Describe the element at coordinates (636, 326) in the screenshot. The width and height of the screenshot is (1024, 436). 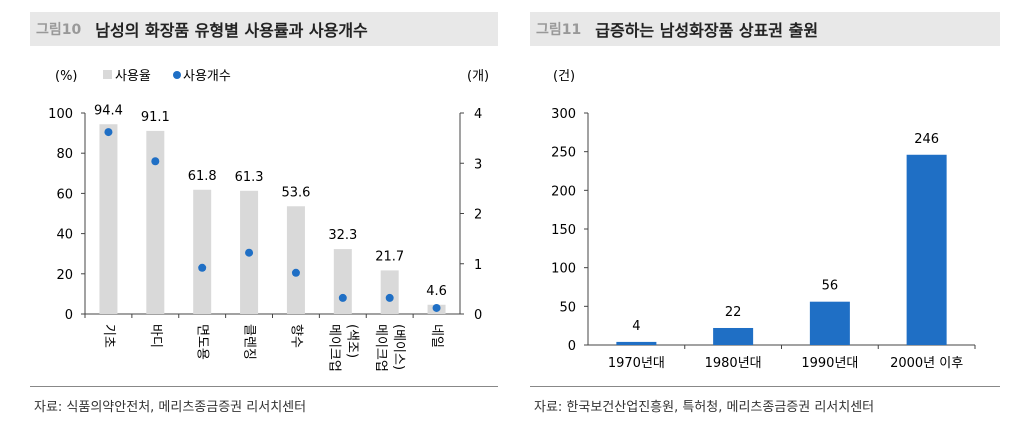
I see `filings-value-label: 4` at that location.